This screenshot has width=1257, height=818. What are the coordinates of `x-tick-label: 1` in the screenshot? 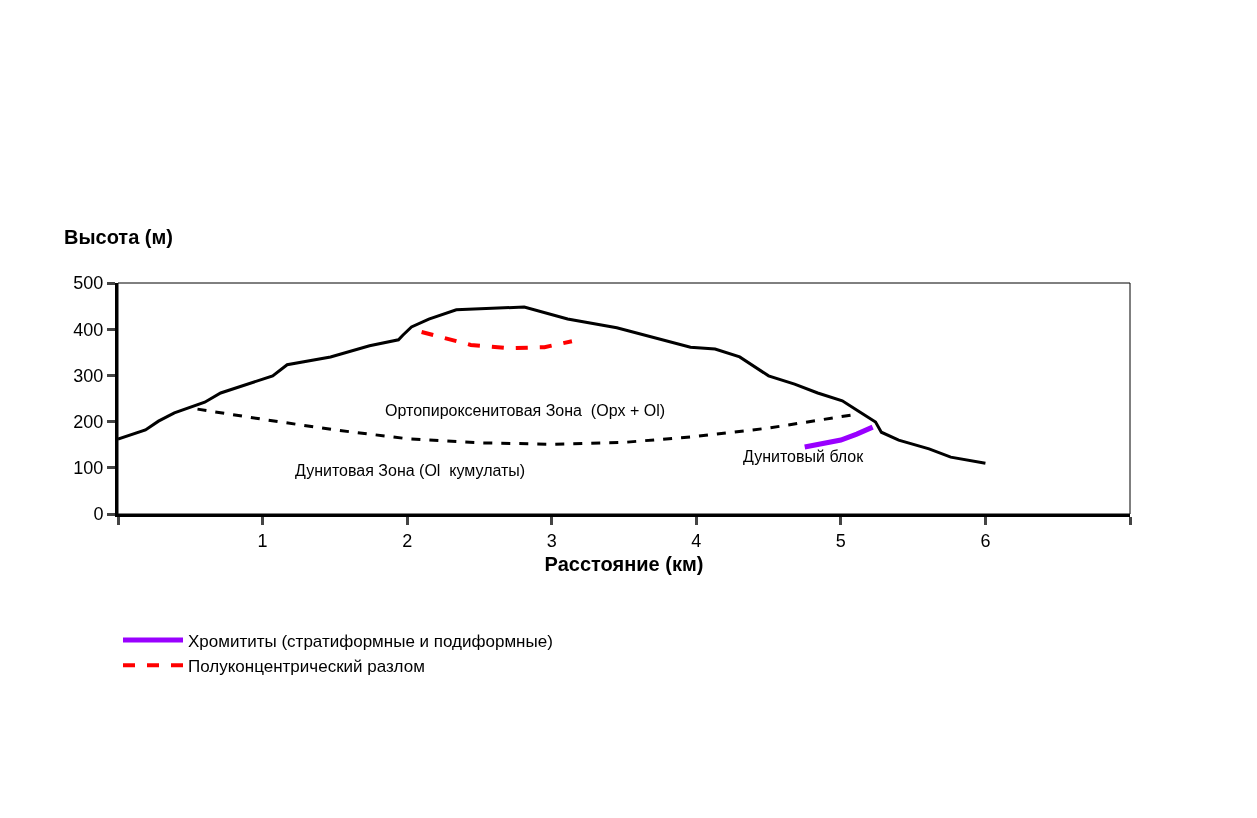 It's located at (262, 540).